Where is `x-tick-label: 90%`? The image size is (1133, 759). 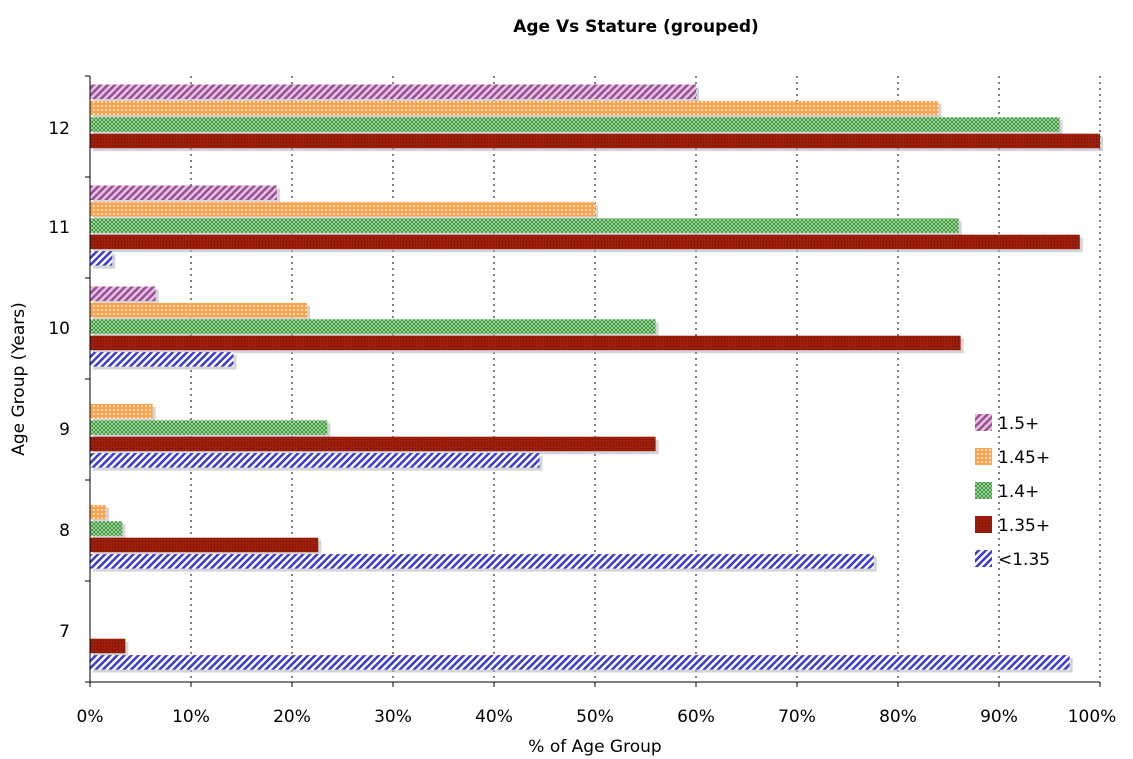 x-tick-label: 90% is located at coordinates (999, 717).